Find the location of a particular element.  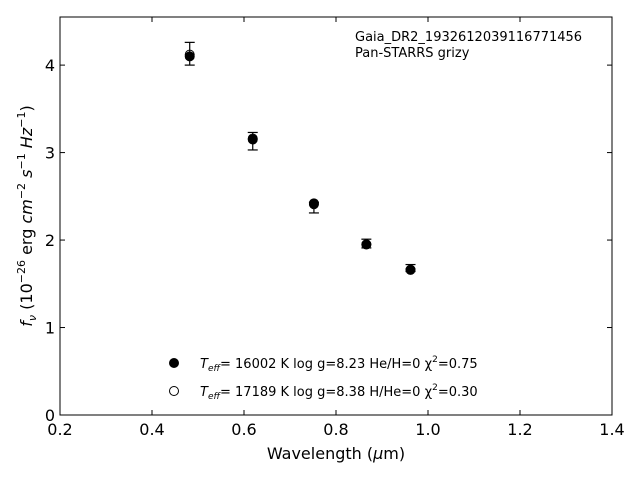

x-tick-label: 0.4 is located at coordinates (151, 429).